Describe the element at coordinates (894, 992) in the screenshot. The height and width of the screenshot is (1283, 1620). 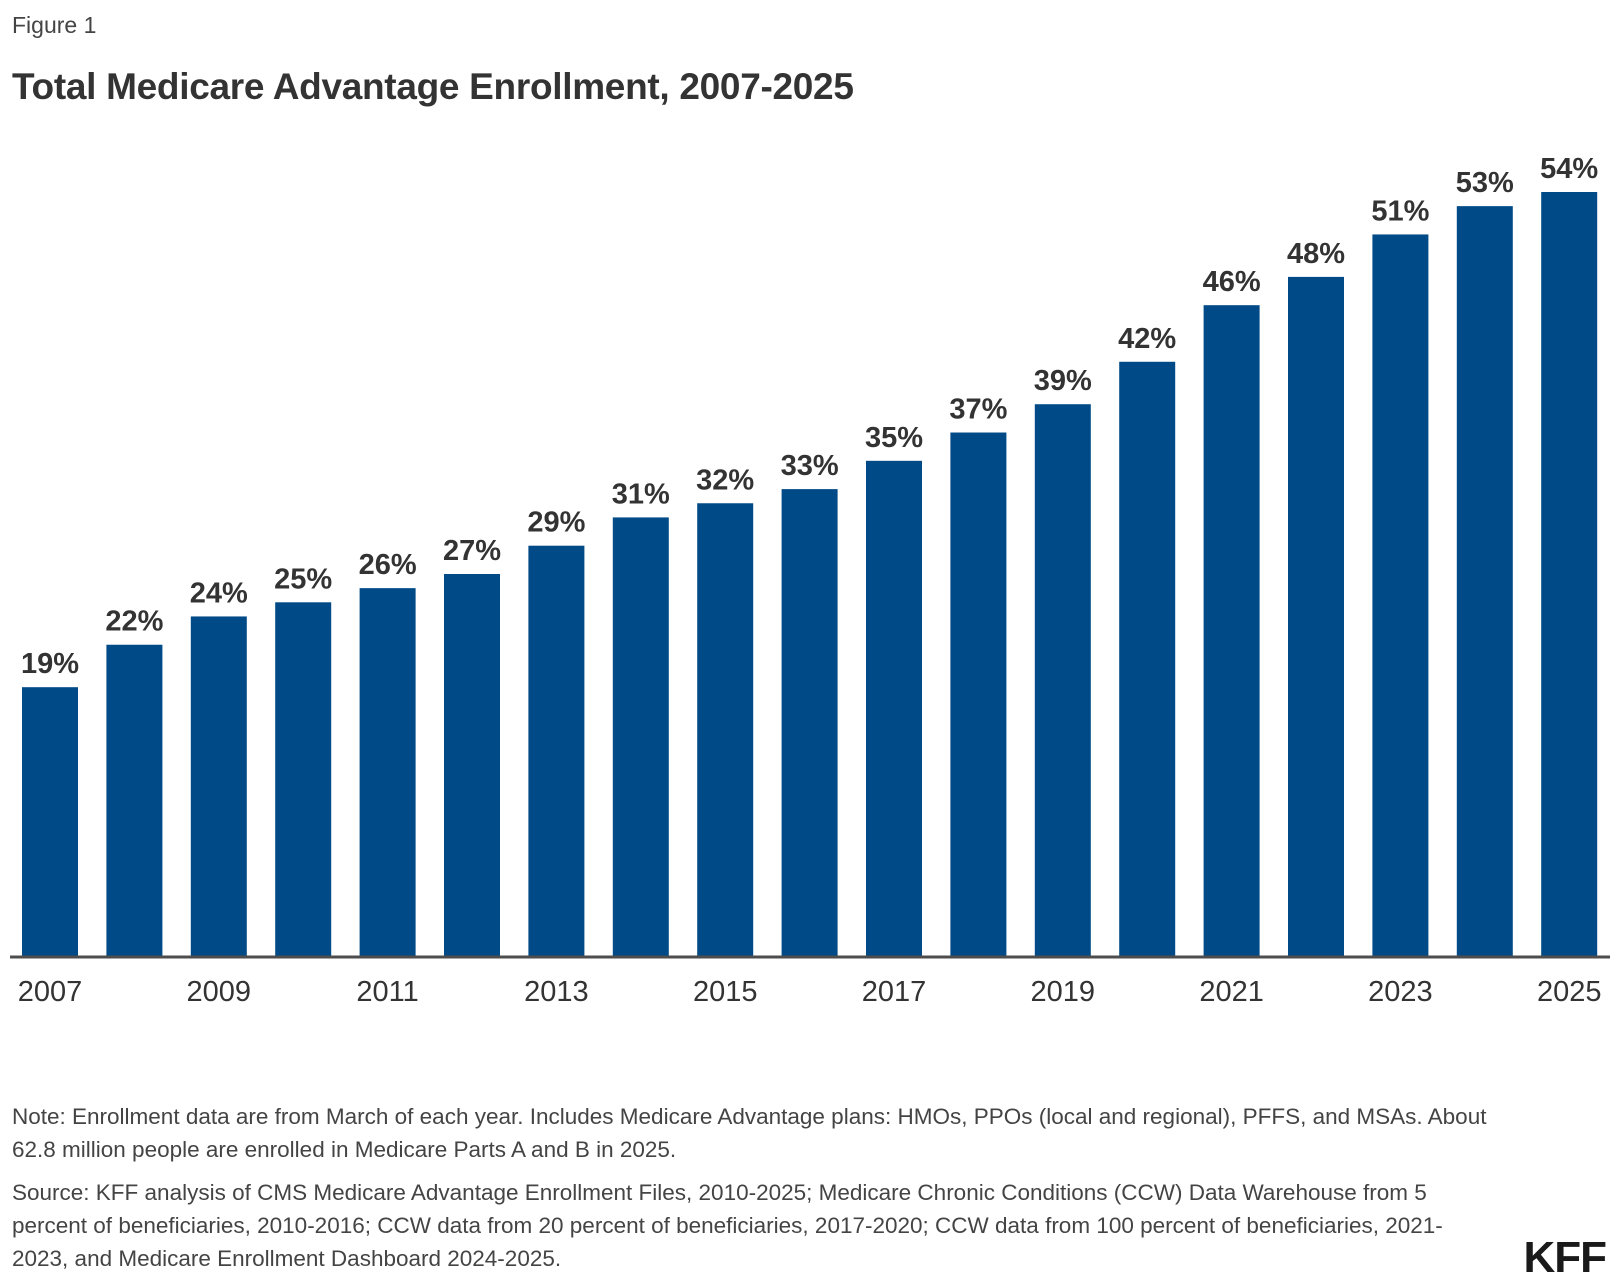
I see `x-tick-label-2017: 2017` at that location.